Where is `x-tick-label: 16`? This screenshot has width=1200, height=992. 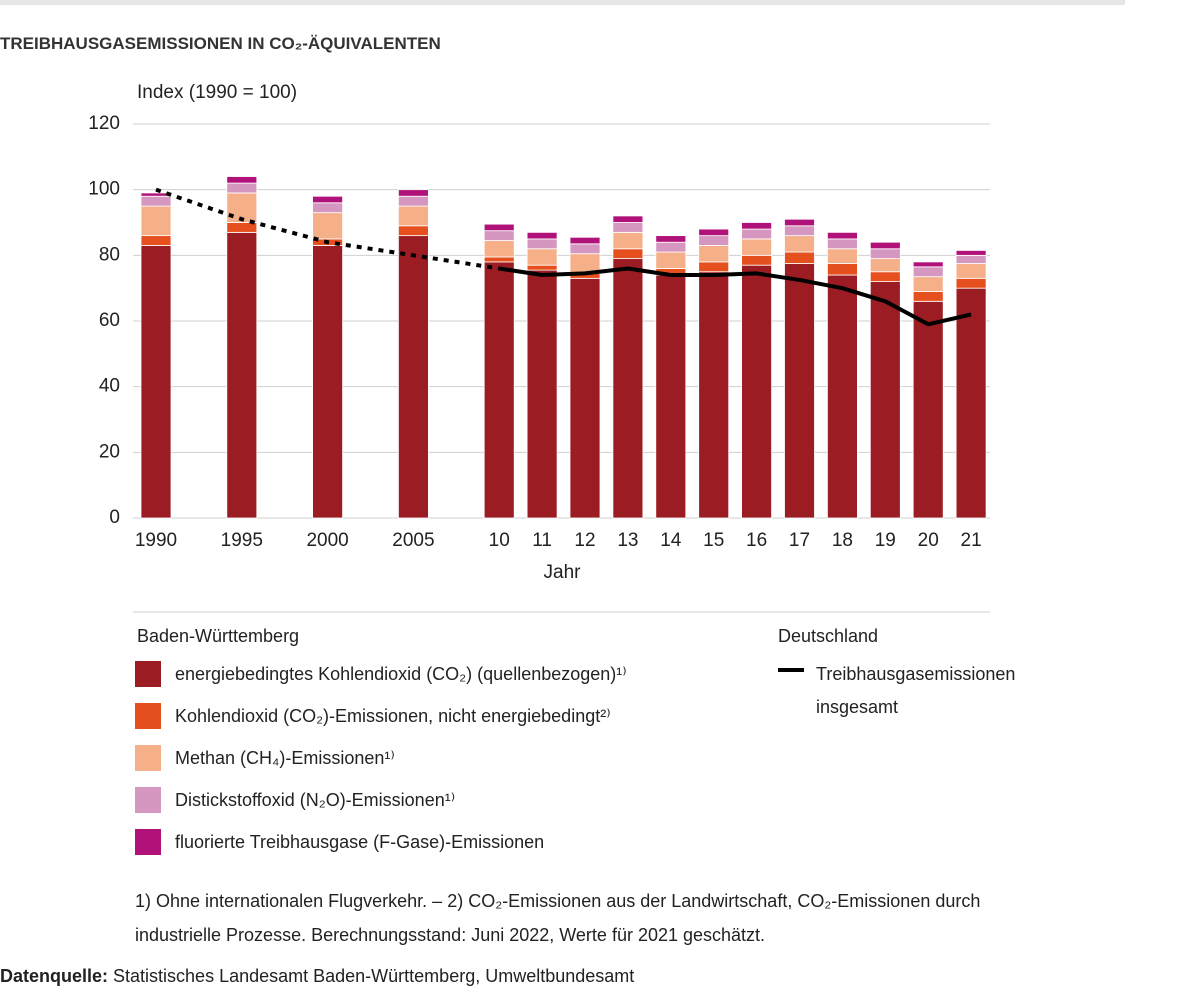
x-tick-label: 16 is located at coordinates (756, 540).